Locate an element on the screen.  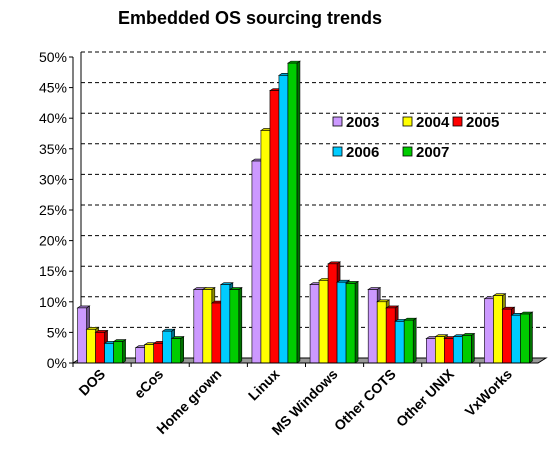
y-tick-label: 40% is located at coordinates (53, 118).